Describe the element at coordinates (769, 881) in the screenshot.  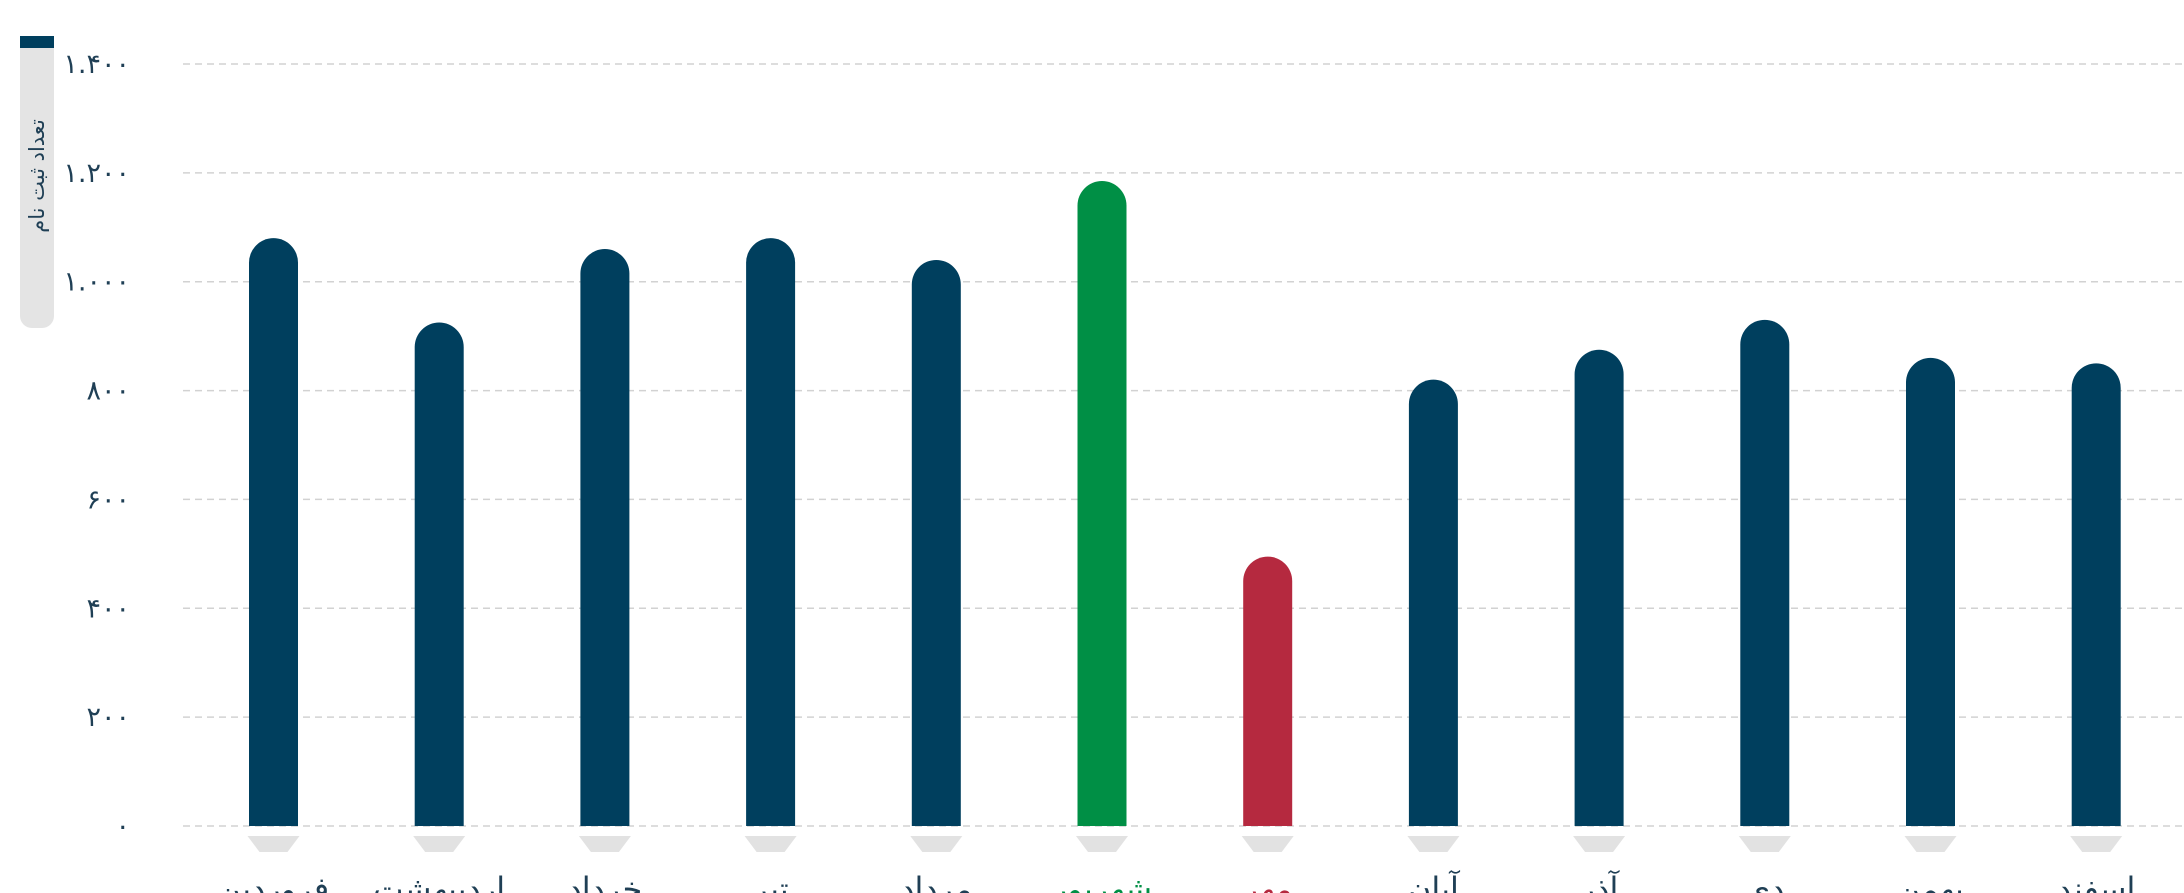
I see `x-tick-label: تیر` at that location.